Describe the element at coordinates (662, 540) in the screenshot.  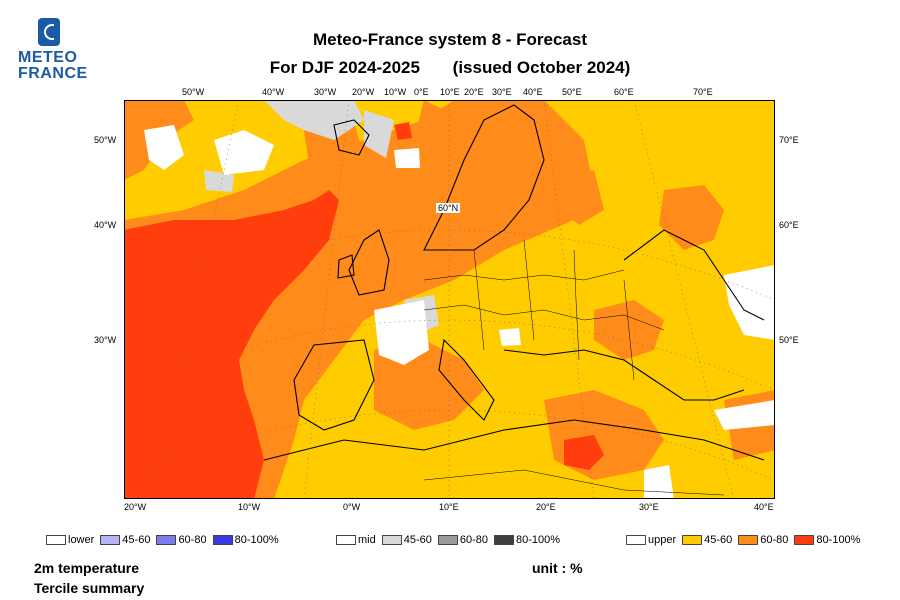
I see `legend-label: upper` at that location.